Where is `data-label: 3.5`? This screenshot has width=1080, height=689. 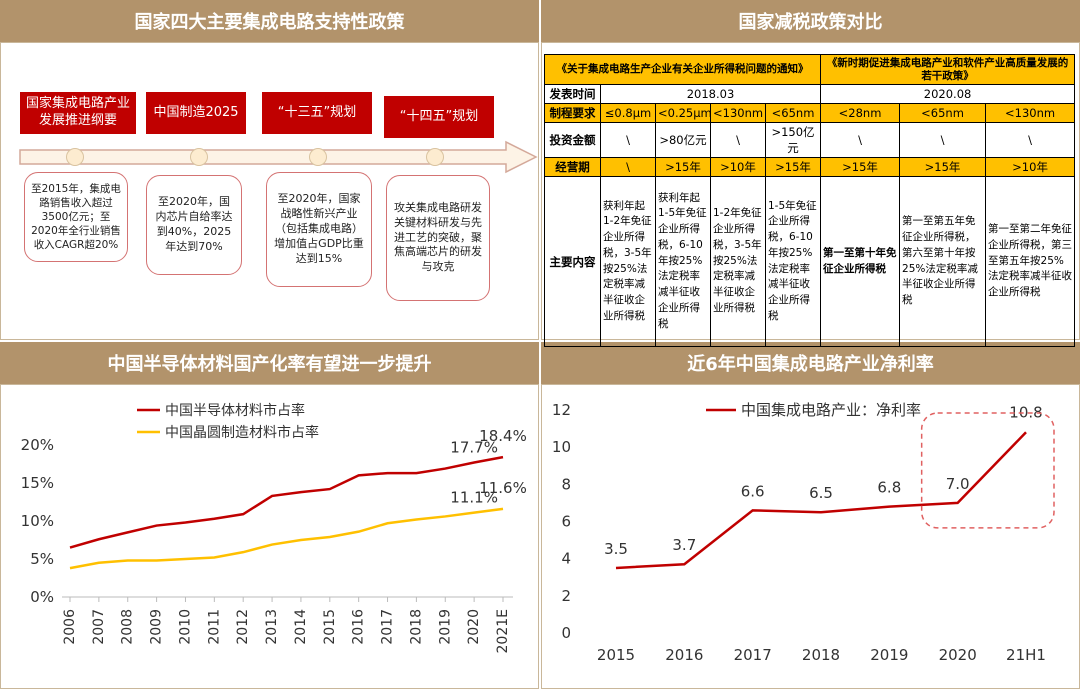
data-label: 3.5 is located at coordinates (616, 549).